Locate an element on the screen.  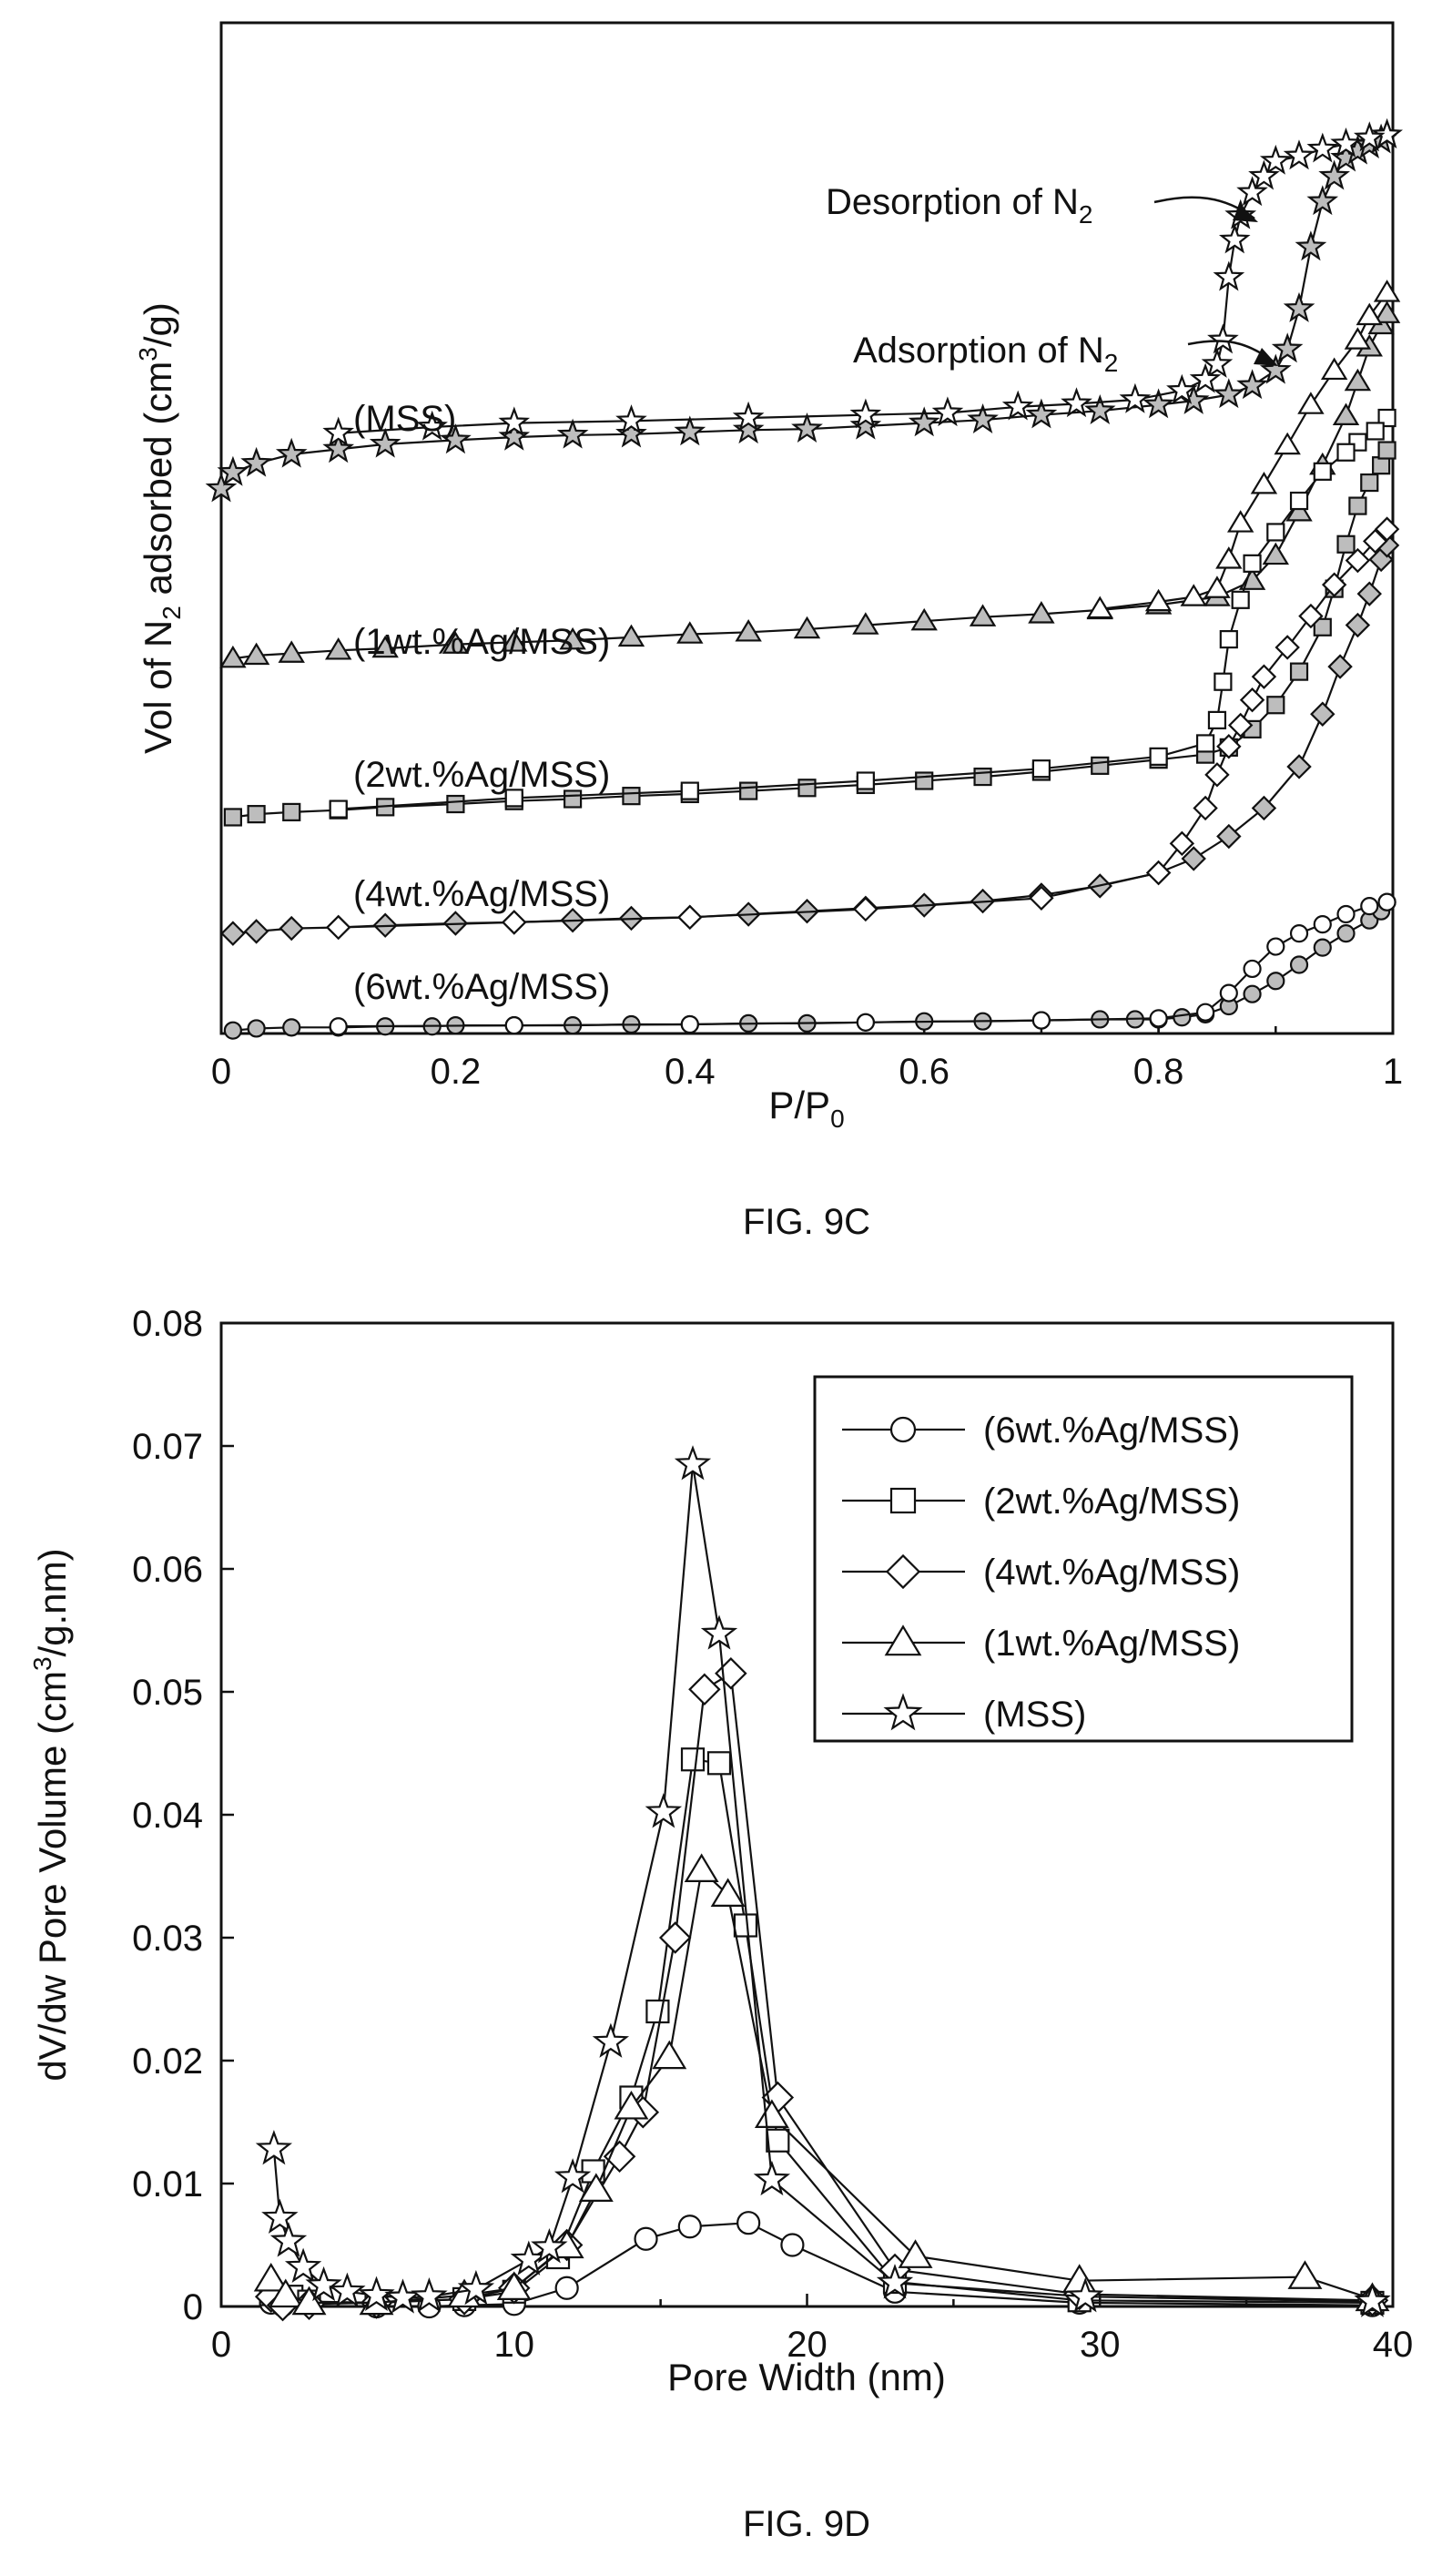
isotherm-4wt-ag-mss-desorption-line is located at coordinates (863, 728).